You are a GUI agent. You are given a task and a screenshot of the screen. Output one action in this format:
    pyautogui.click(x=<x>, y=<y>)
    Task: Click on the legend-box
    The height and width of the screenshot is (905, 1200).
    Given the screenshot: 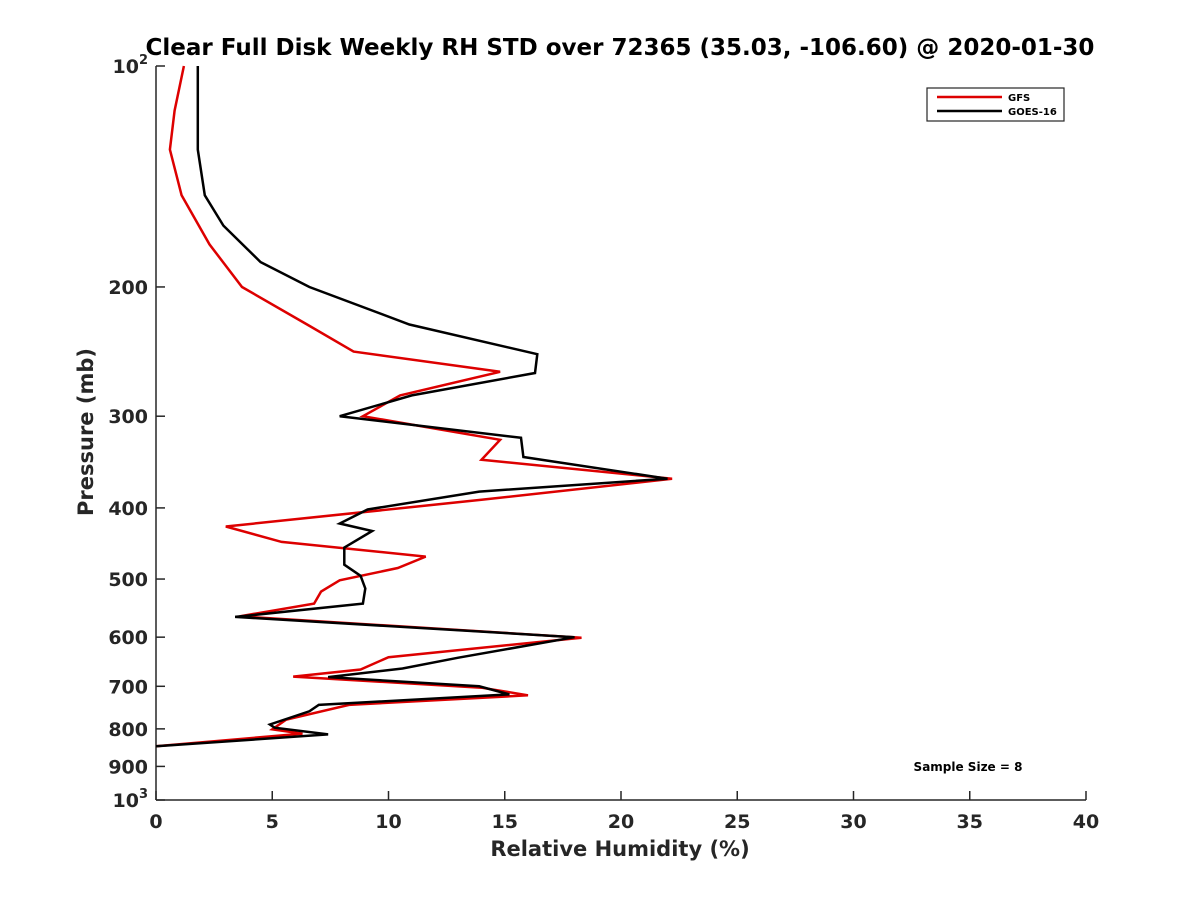 What is the action you would take?
    pyautogui.click(x=995, y=104)
    